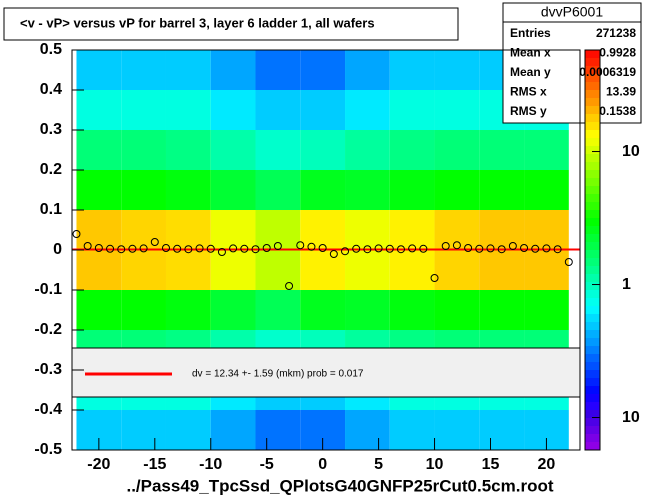  I want to click on y-tick-label: 0, so click(57, 249).